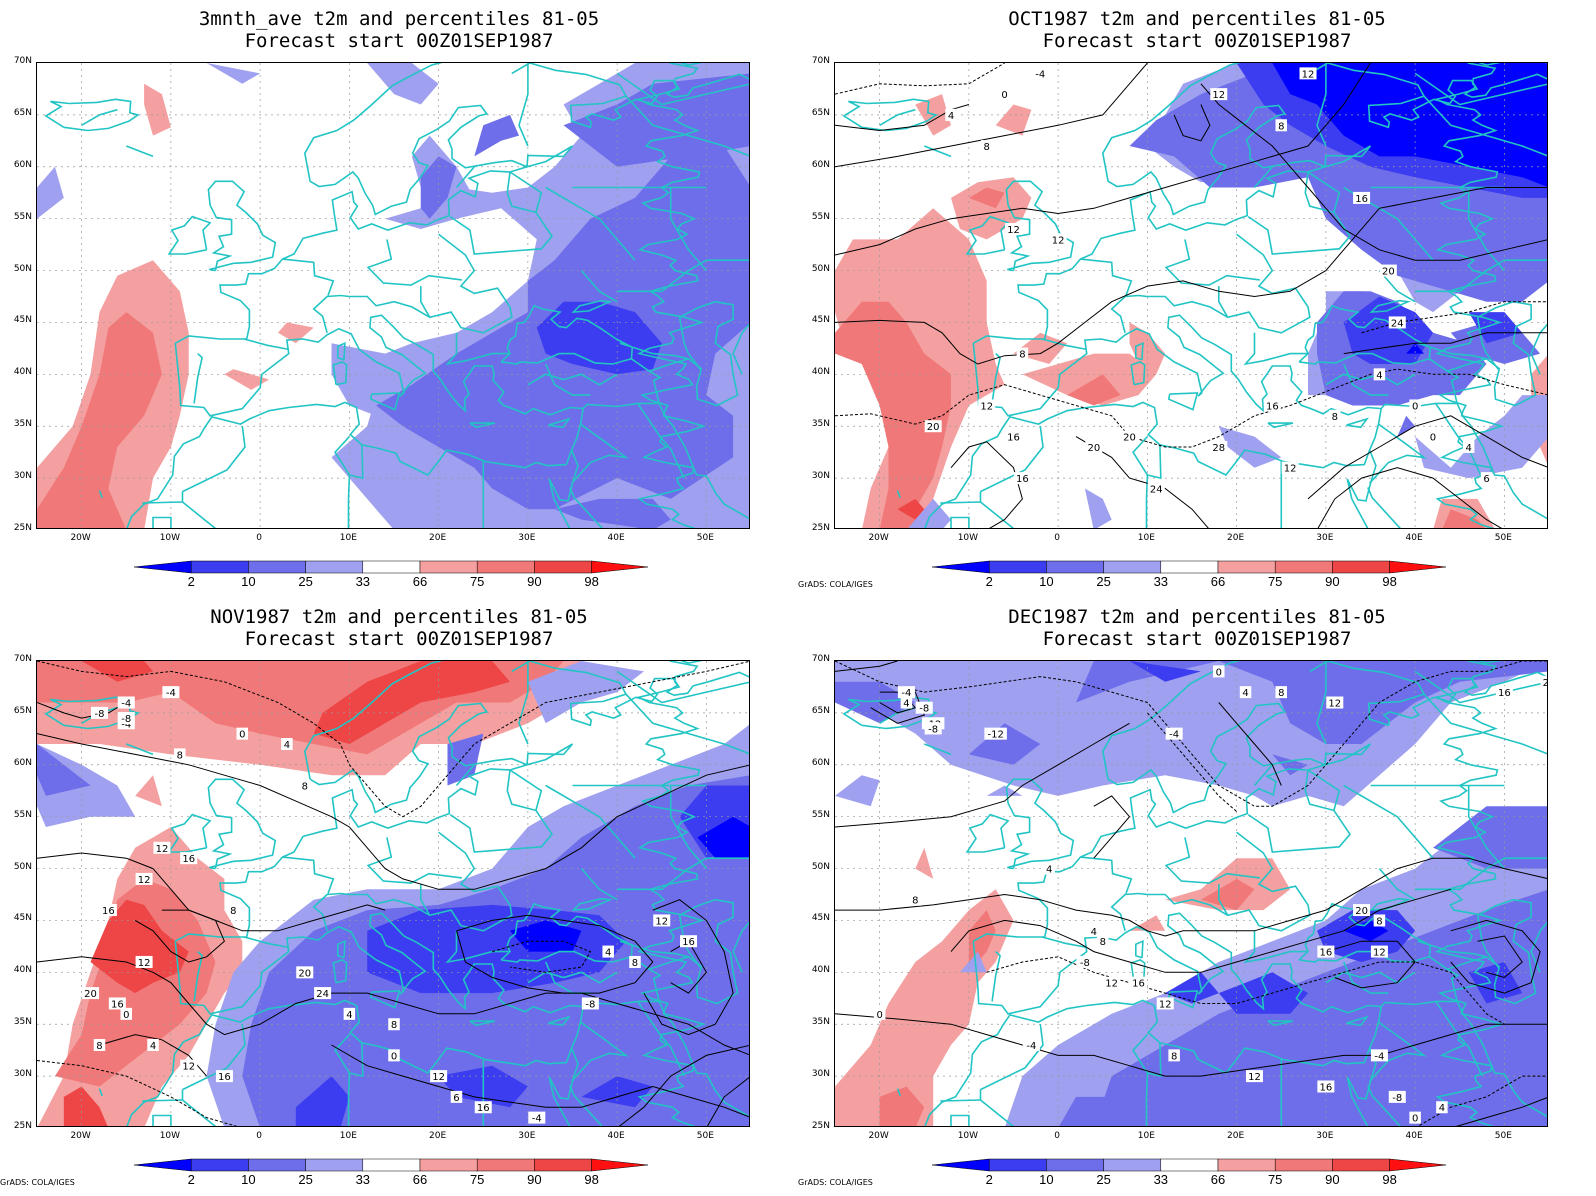 The width and height of the screenshot is (1596, 1196). I want to click on contour-label: 20, so click(304, 973).